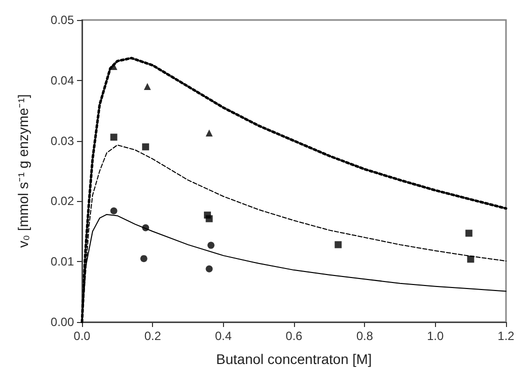 The height and width of the screenshot is (388, 532). What do you see at coordinates (294, 359) in the screenshot?
I see `x-axis-title: Butanol concentraton [M]` at bounding box center [294, 359].